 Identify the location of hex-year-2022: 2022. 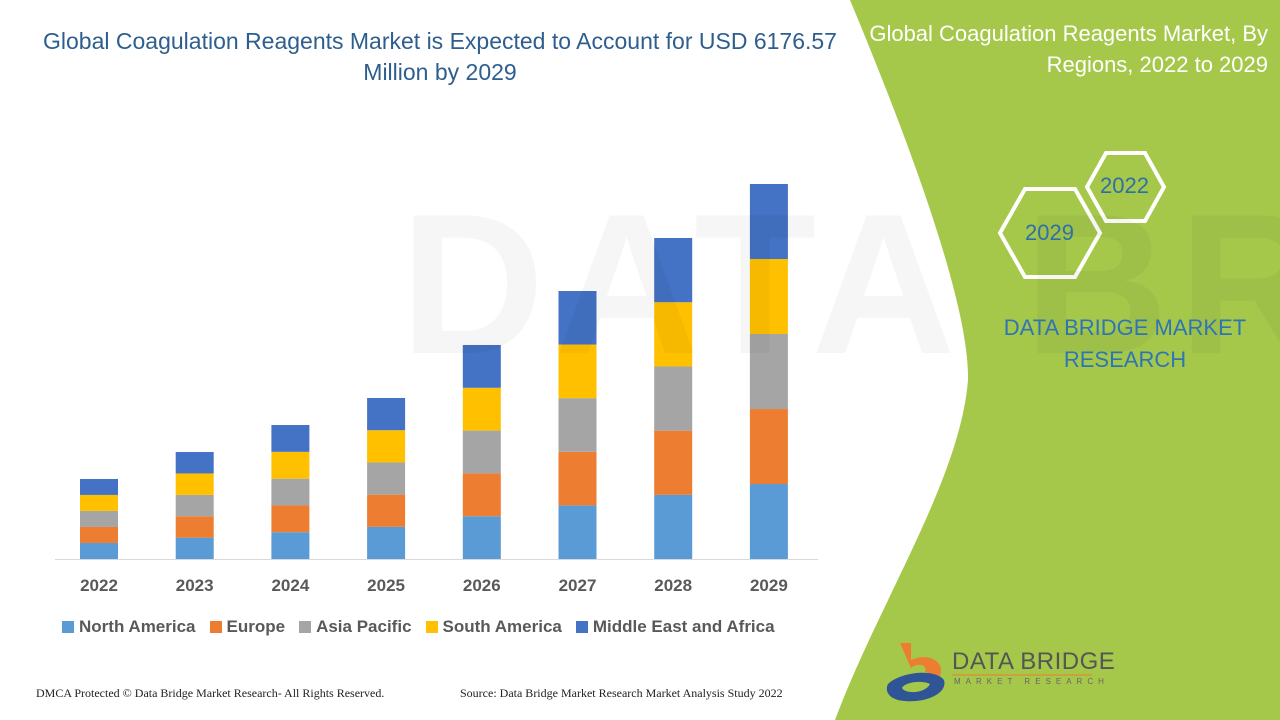
(1124, 185).